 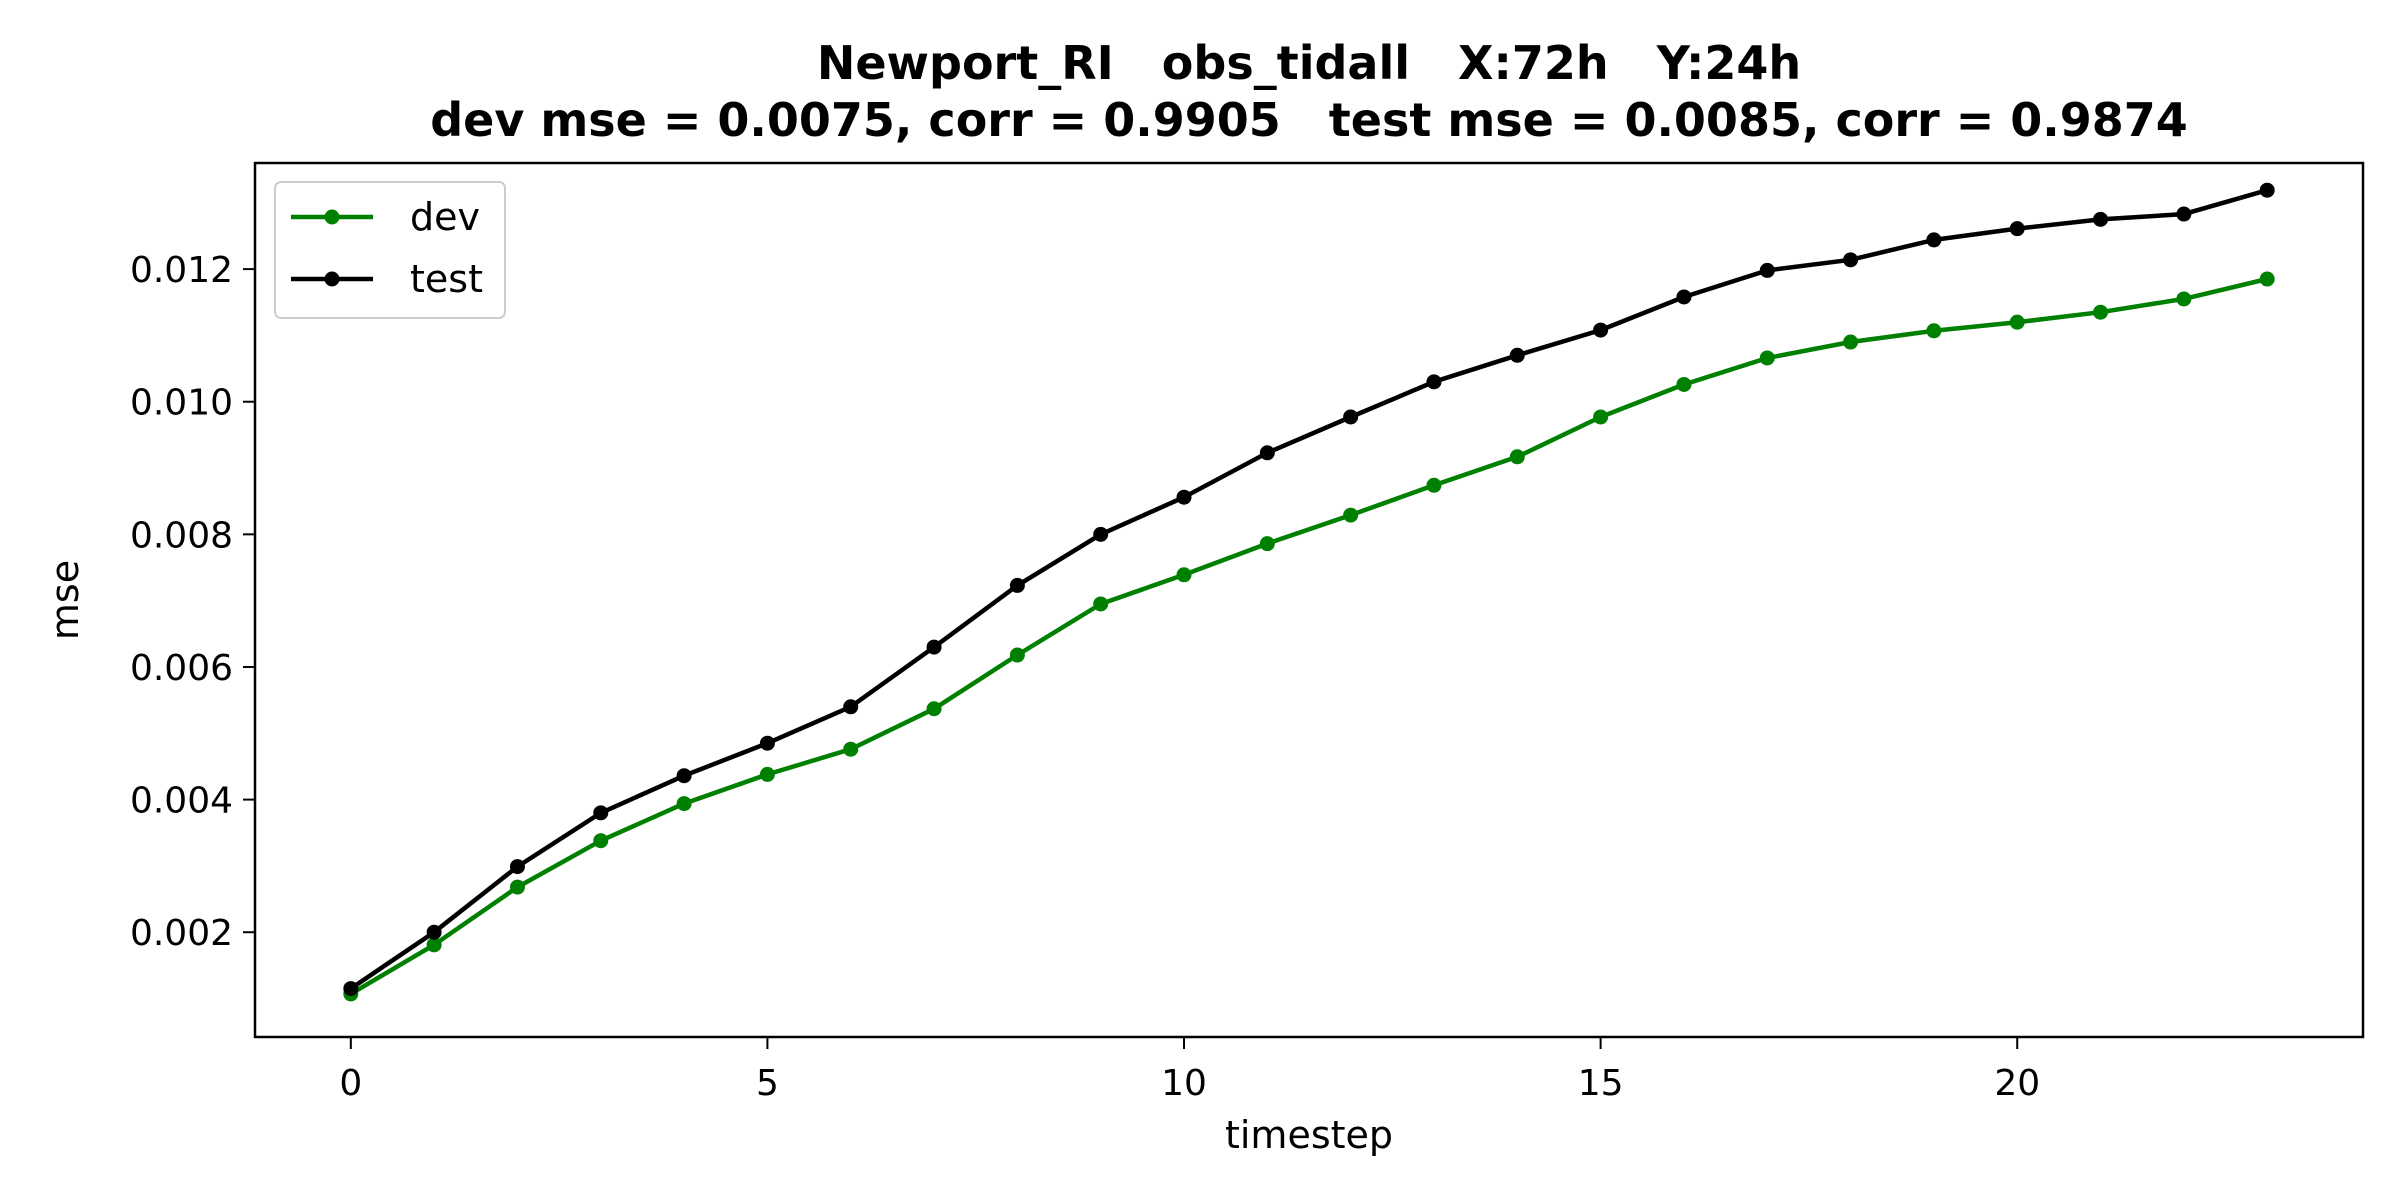 What do you see at coordinates (181, 801) in the screenshot?
I see `y-tick-label: 0.004` at bounding box center [181, 801].